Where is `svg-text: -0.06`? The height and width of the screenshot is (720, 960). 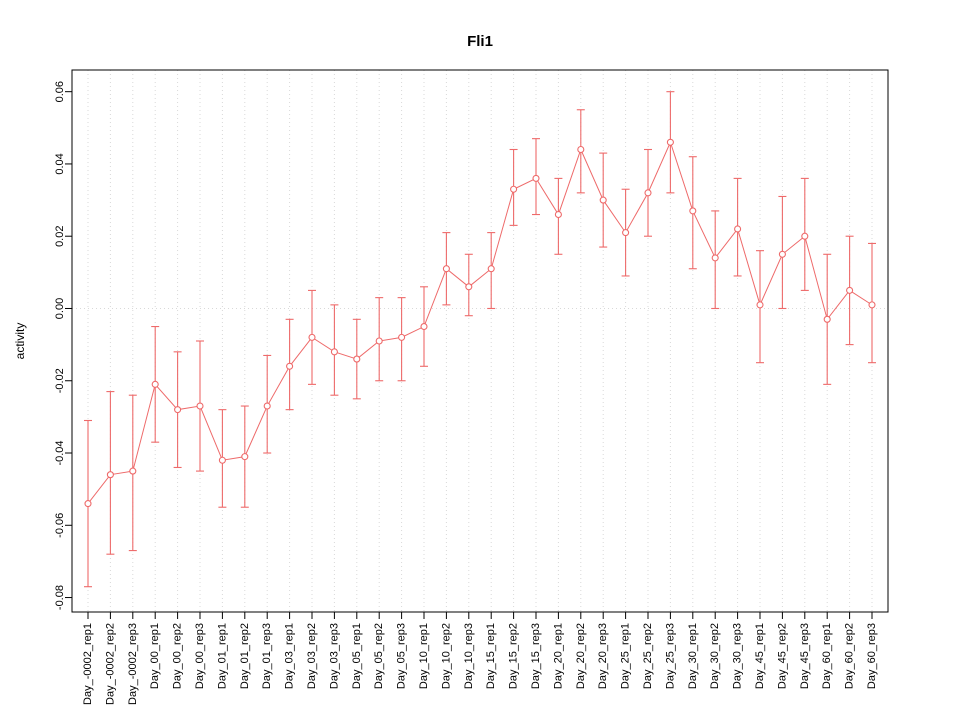 svg-text: -0.06 is located at coordinates (60, 525).